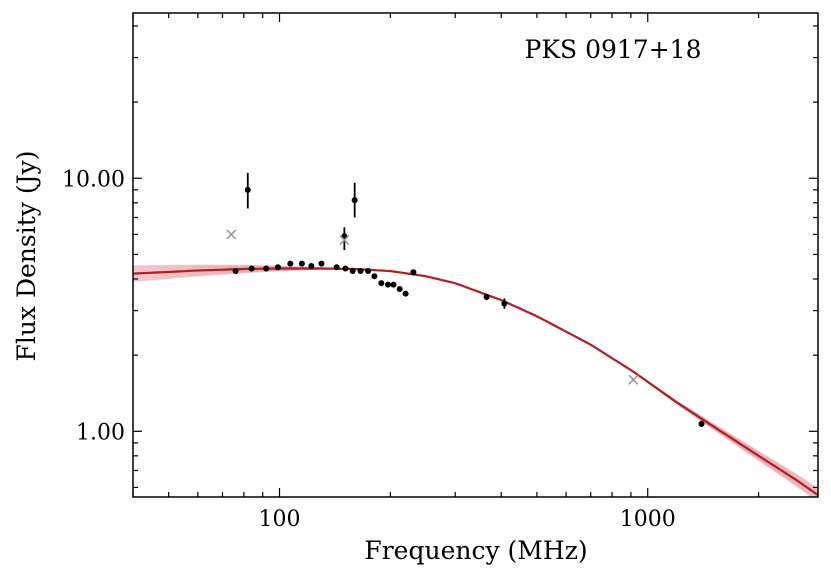 This screenshot has width=831, height=579. What do you see at coordinates (280, 519) in the screenshot?
I see `x-tick-label: 100` at bounding box center [280, 519].